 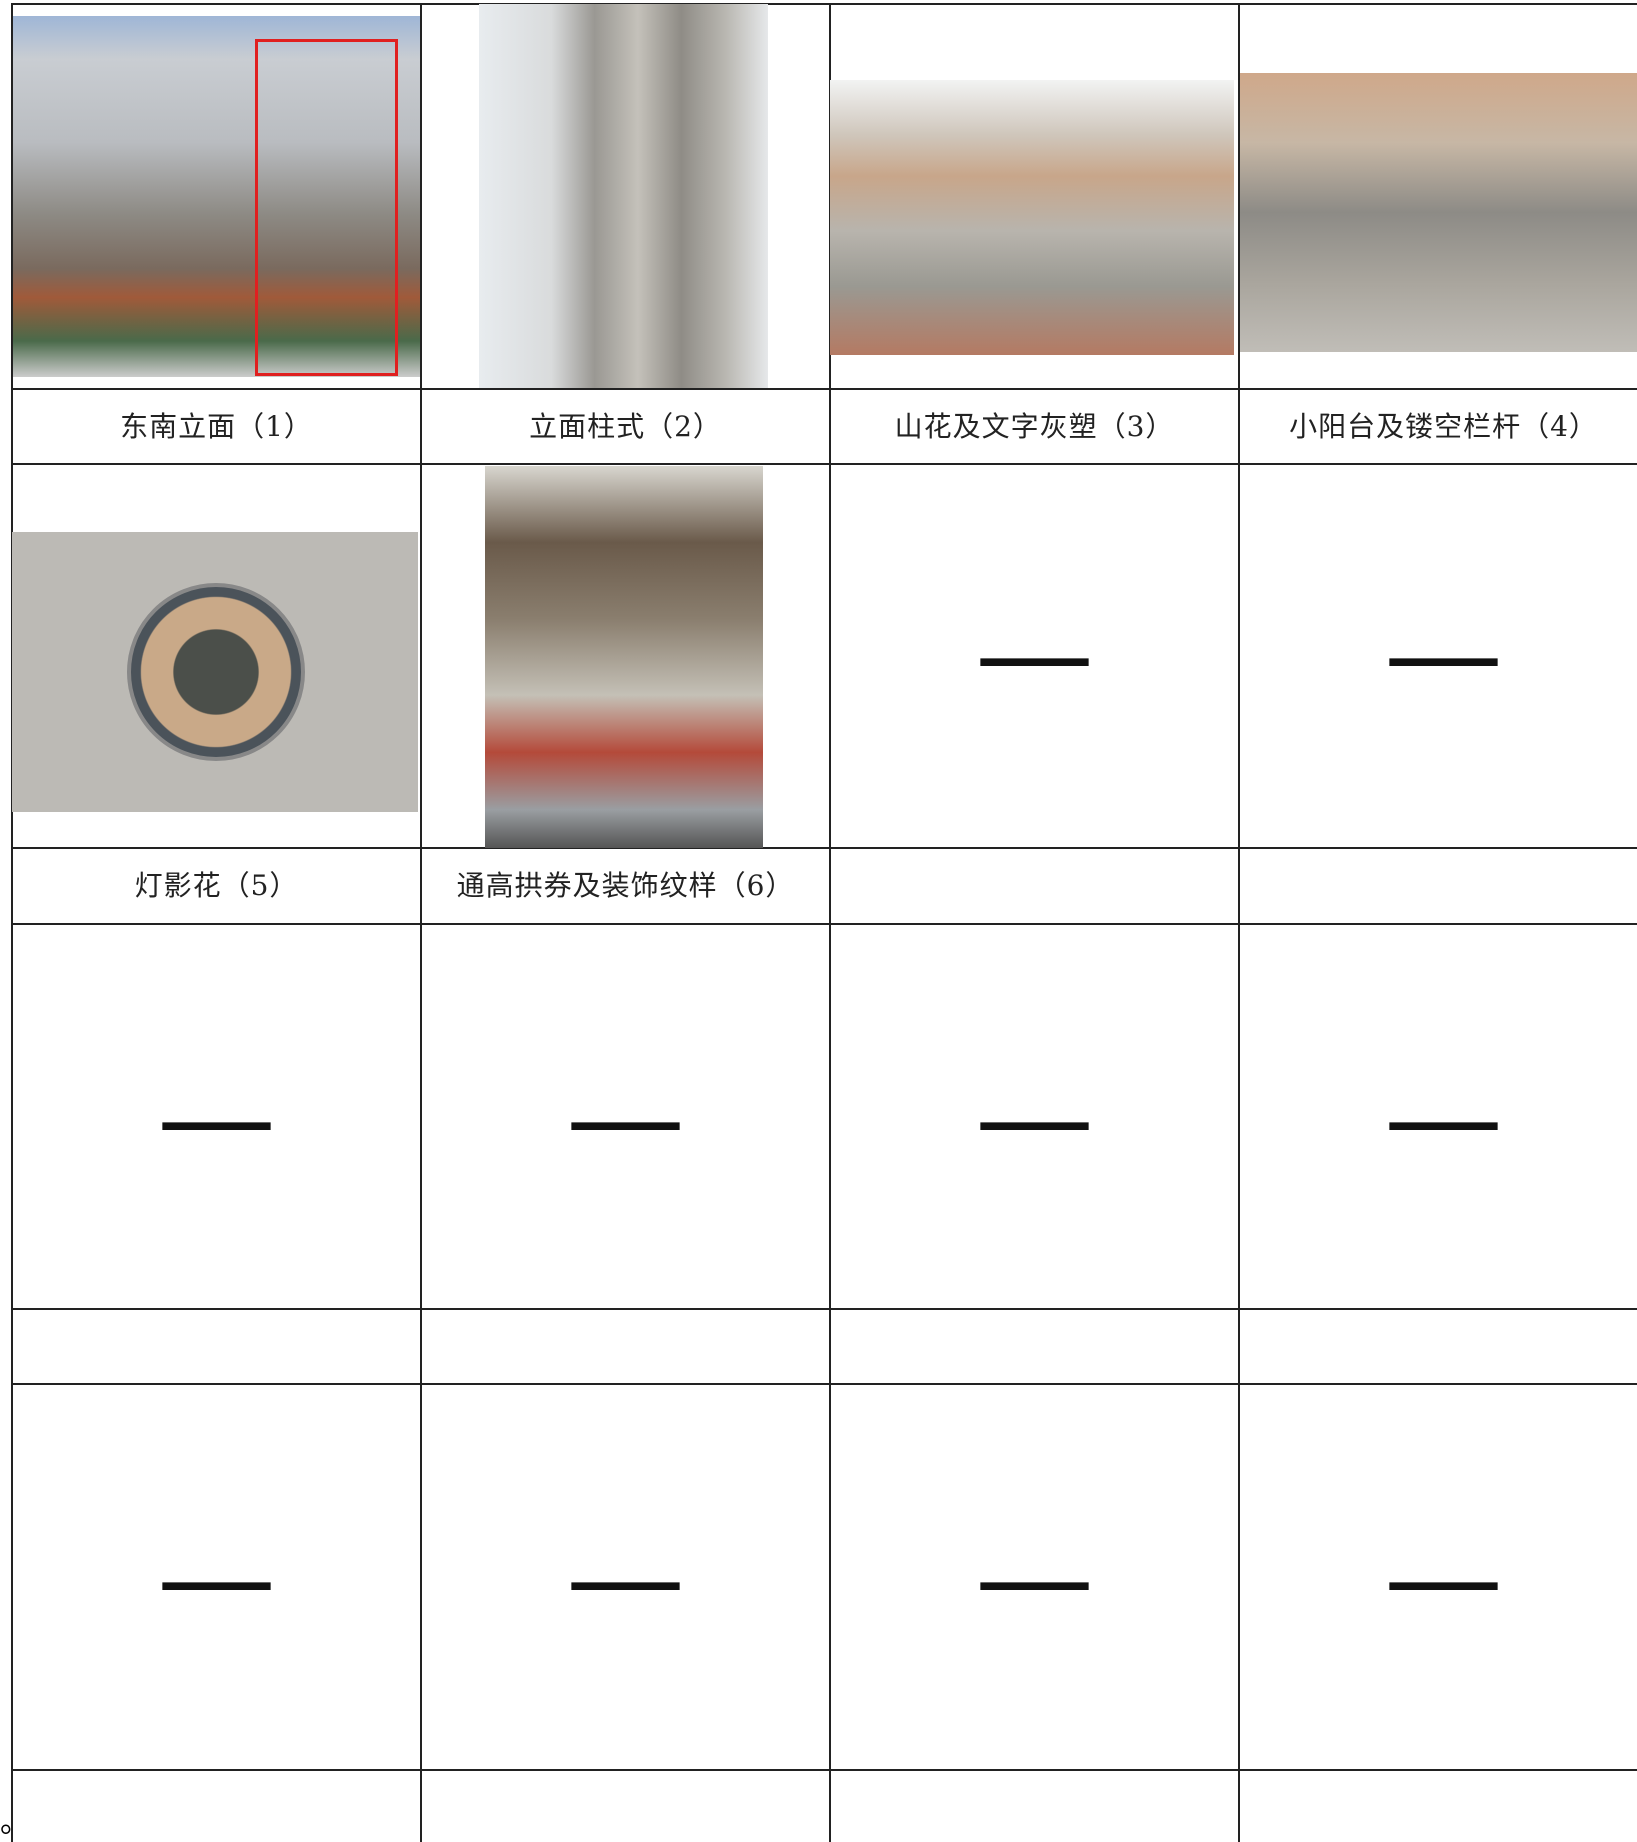 What do you see at coordinates (15, 1822) in the screenshot?
I see `footnote: 。` at bounding box center [15, 1822].